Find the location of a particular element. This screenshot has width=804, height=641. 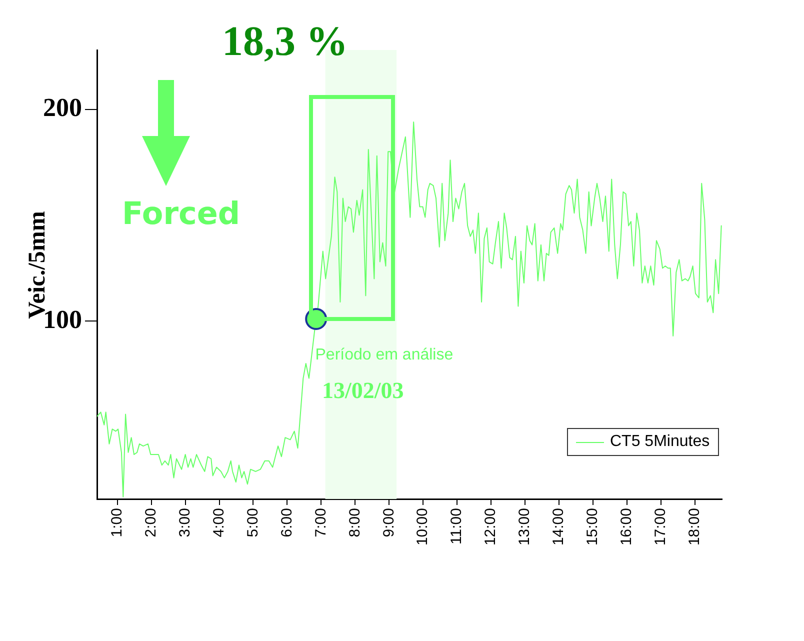

x-tick-label: 17:00 is located at coordinates (660, 527).